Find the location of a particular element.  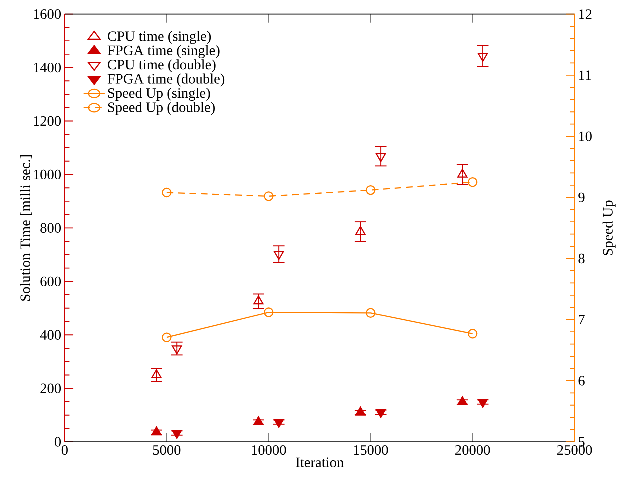

y-tick-label: 400 is located at coordinates (51, 335).